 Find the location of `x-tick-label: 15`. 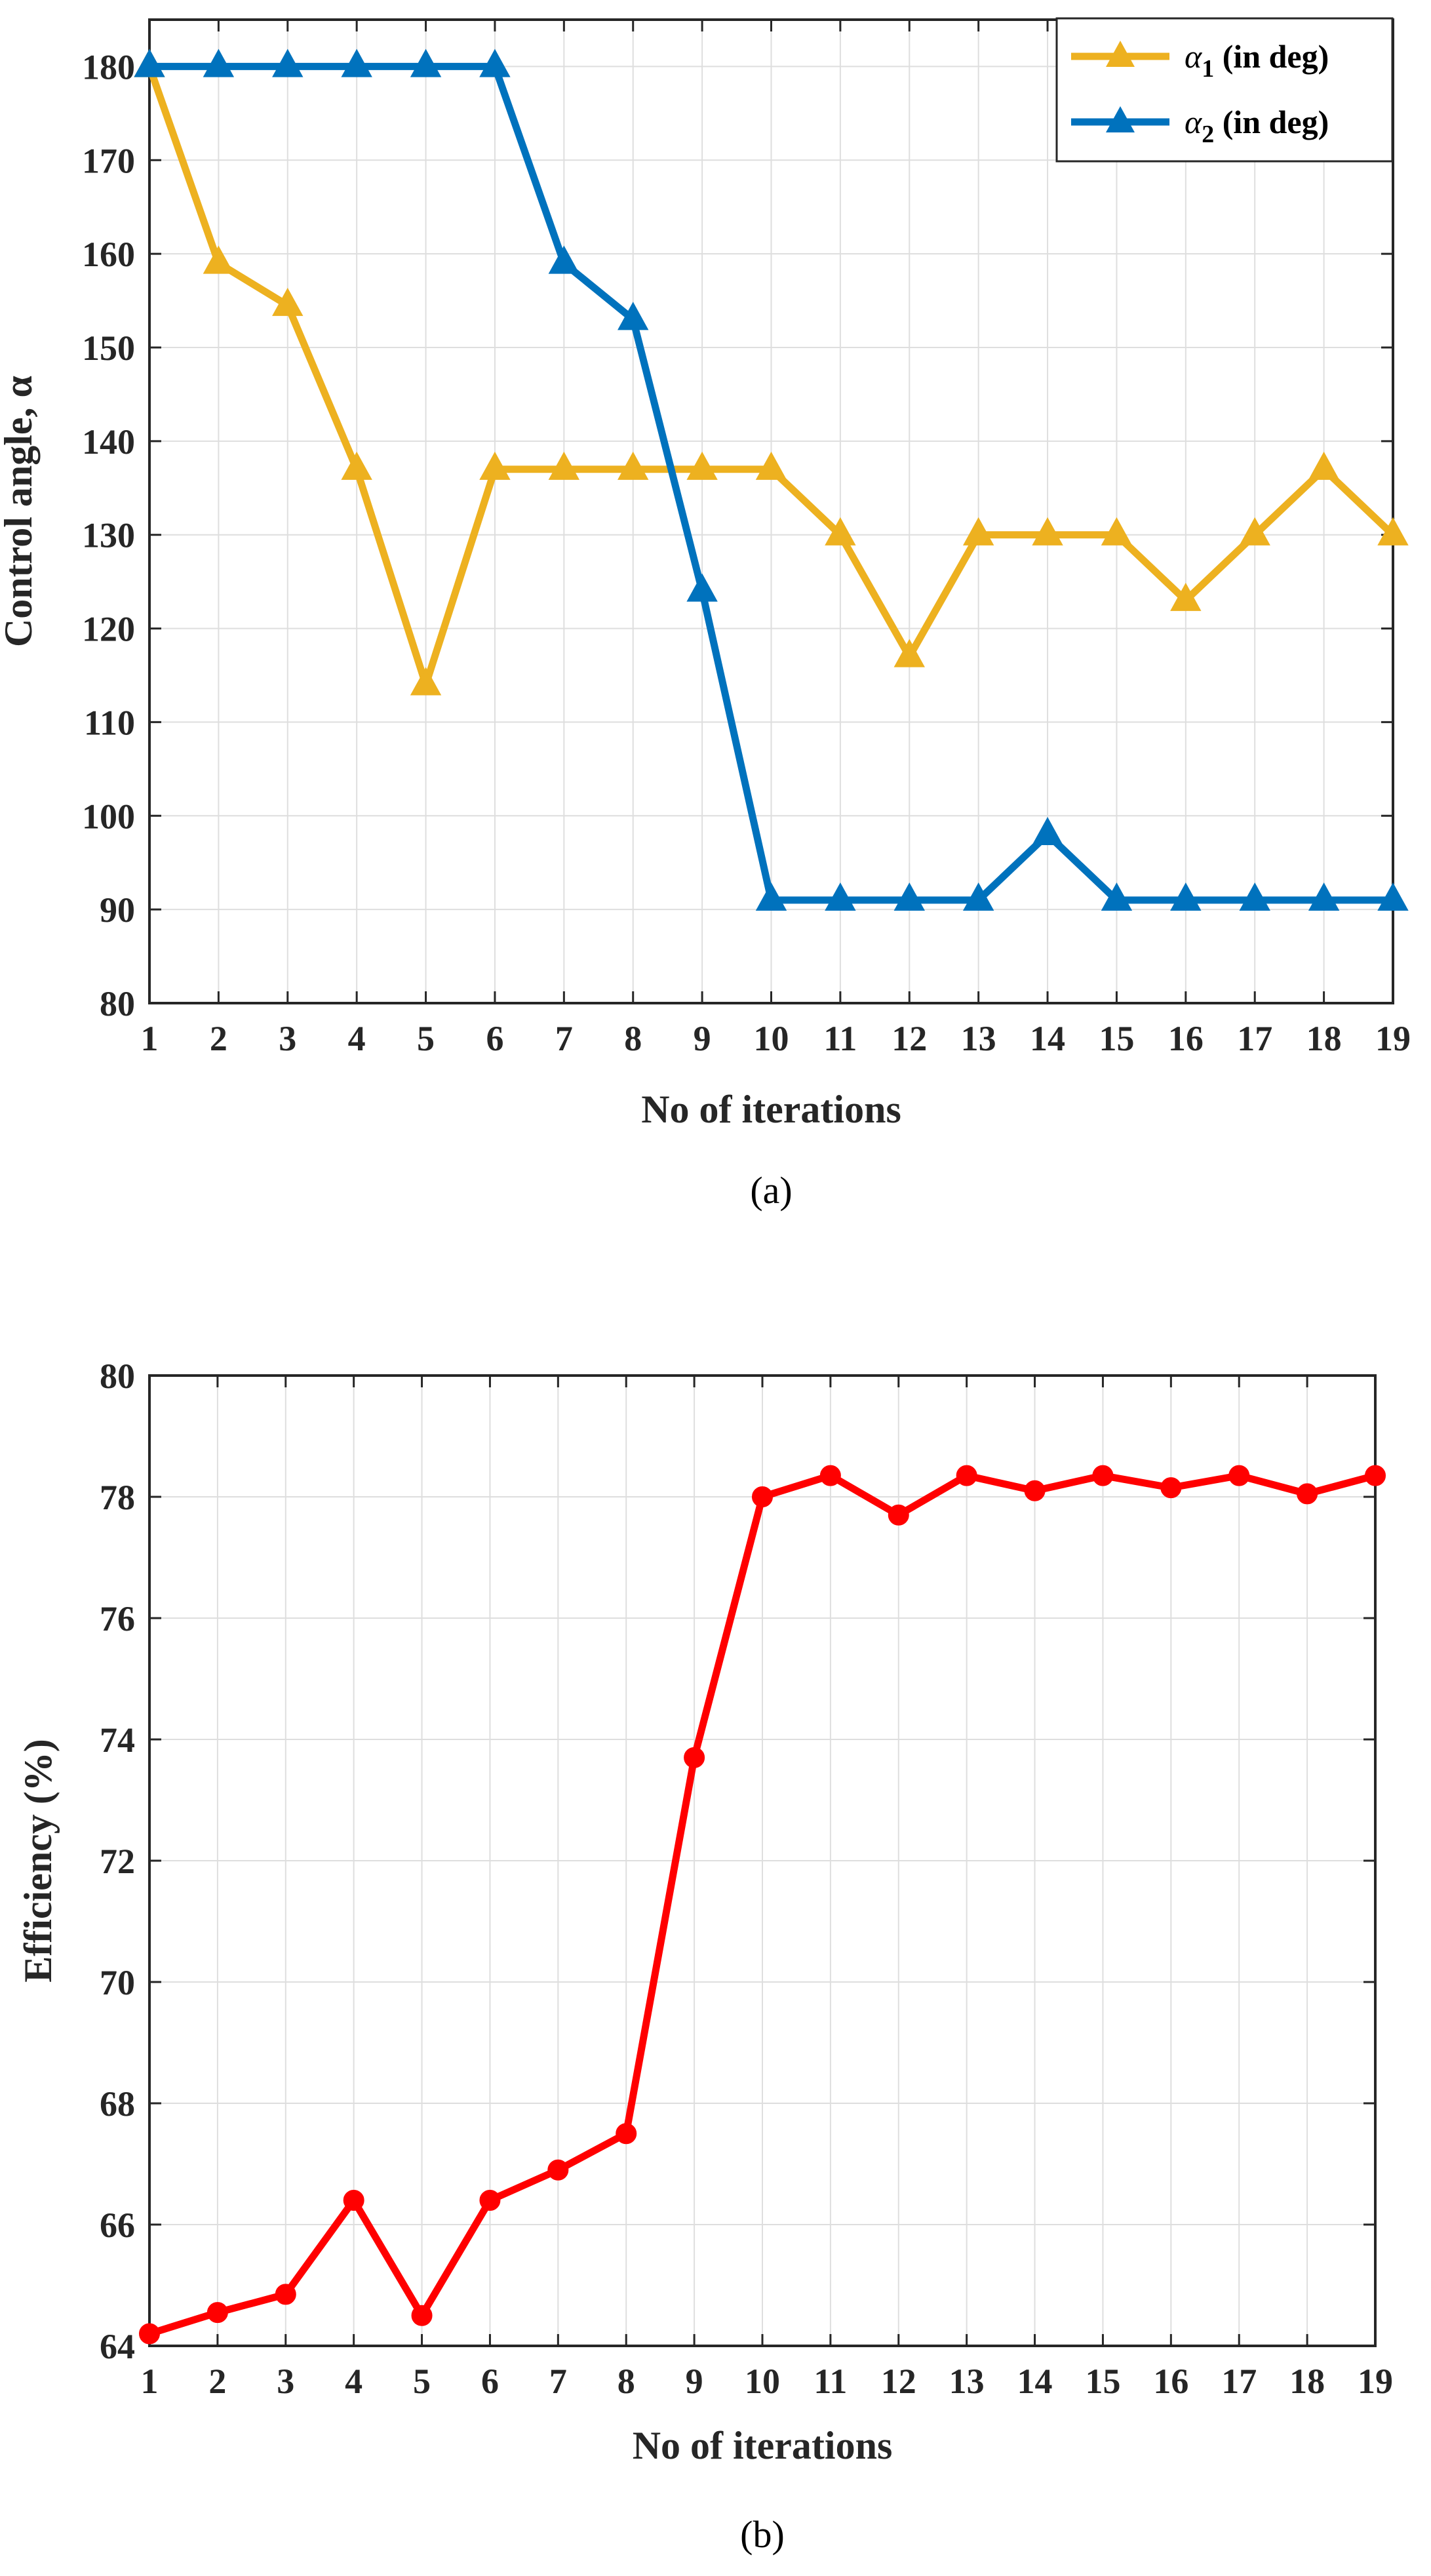

x-tick-label: 15 is located at coordinates (1102, 2381).